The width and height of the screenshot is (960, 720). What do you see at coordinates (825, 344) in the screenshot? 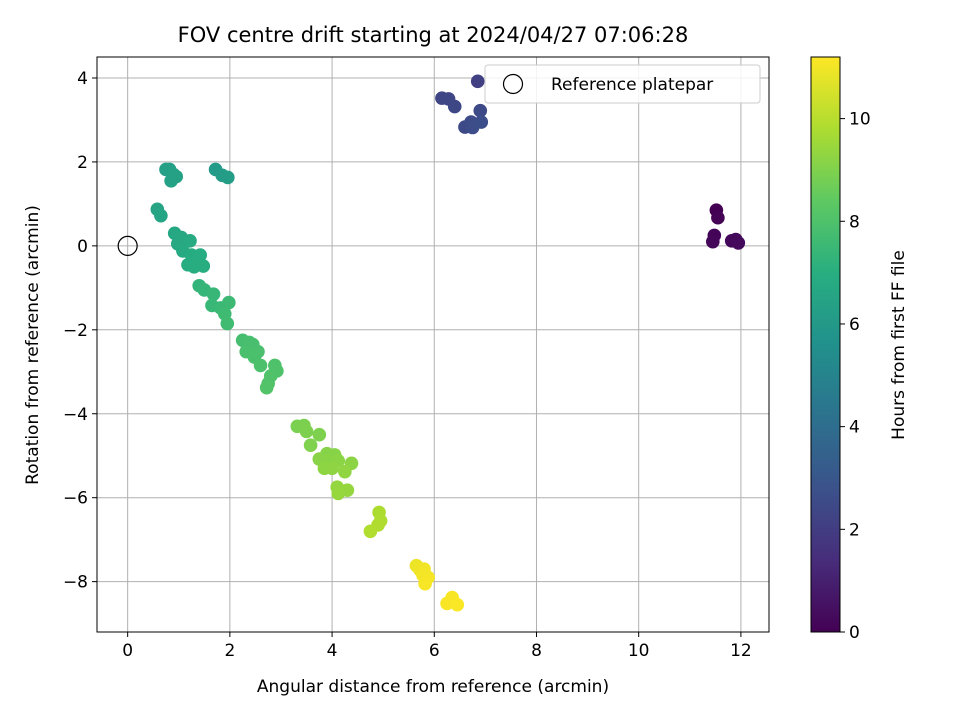
I see `colorbar-gradient` at bounding box center [825, 344].